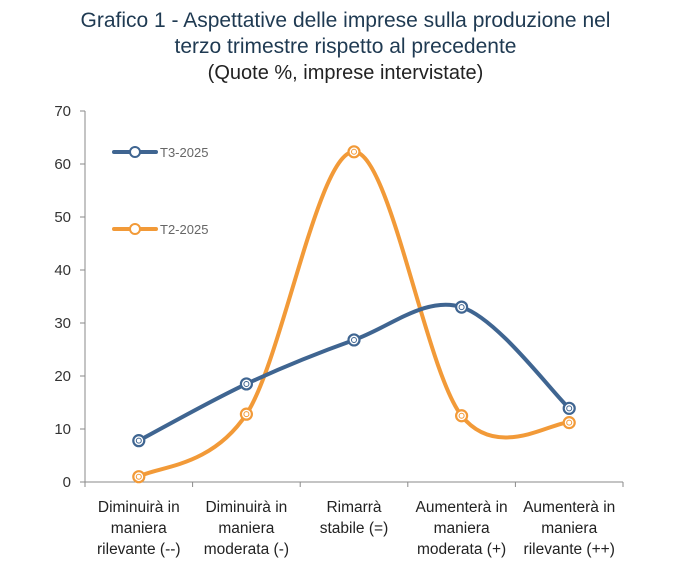  I want to click on y-tick-label: 40, so click(62, 270).